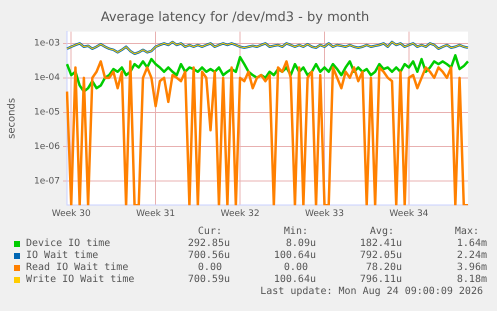 Image resolution: width=497 pixels, height=311 pixels. What do you see at coordinates (209, 243) in the screenshot?
I see `text: 292.85u` at bounding box center [209, 243].